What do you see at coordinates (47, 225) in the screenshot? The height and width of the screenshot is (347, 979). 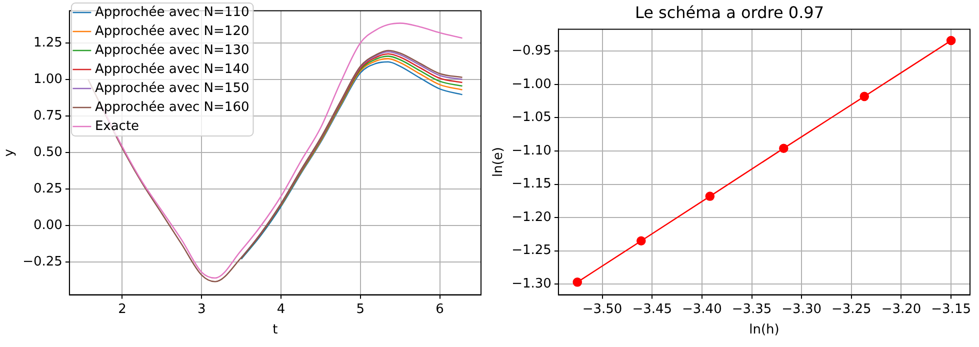 I see `y-tick-label: 0.00` at bounding box center [47, 225].